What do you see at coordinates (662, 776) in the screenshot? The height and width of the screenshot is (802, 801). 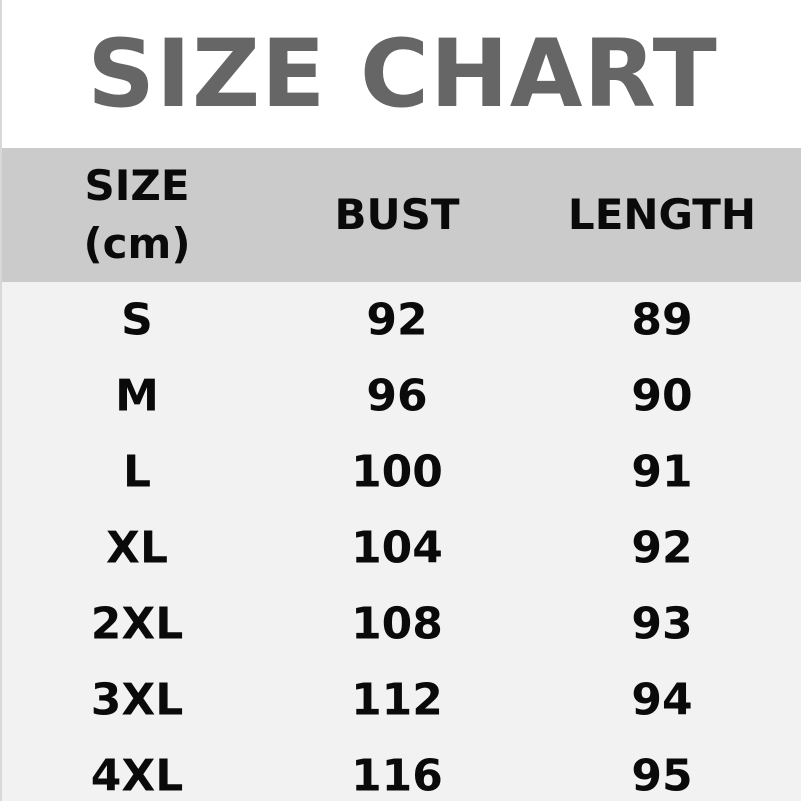 I see `length-cell: 95` at bounding box center [662, 776].